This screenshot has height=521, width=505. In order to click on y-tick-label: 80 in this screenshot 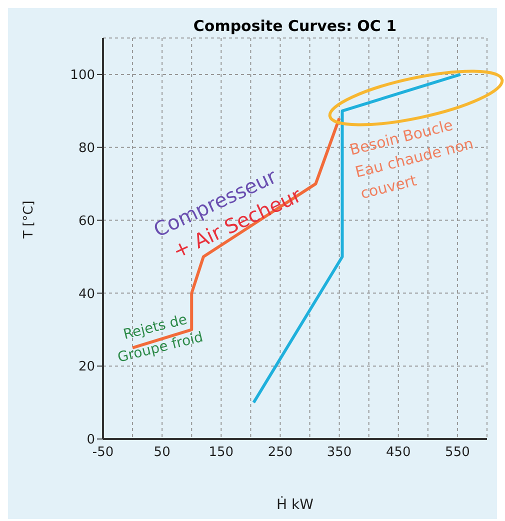, I will do `click(86, 148)`.